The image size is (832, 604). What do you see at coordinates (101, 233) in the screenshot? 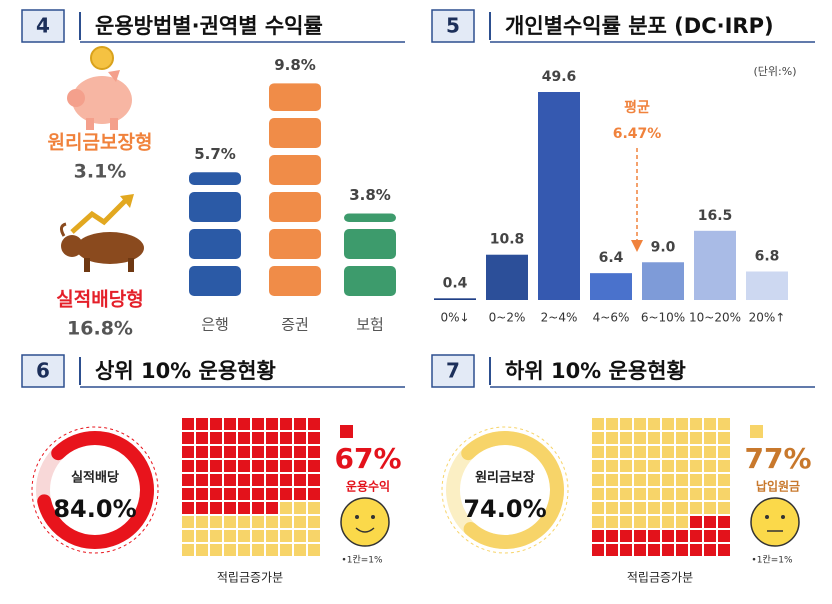
I see `bull-icon` at bounding box center [101, 233].